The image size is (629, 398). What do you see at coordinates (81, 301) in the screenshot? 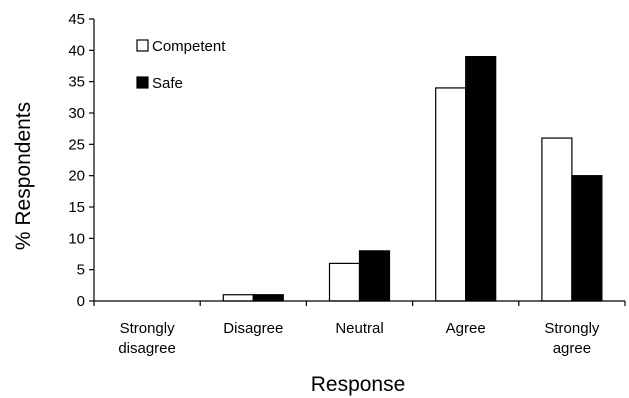
I see `y-tick-label: 0` at bounding box center [81, 301].